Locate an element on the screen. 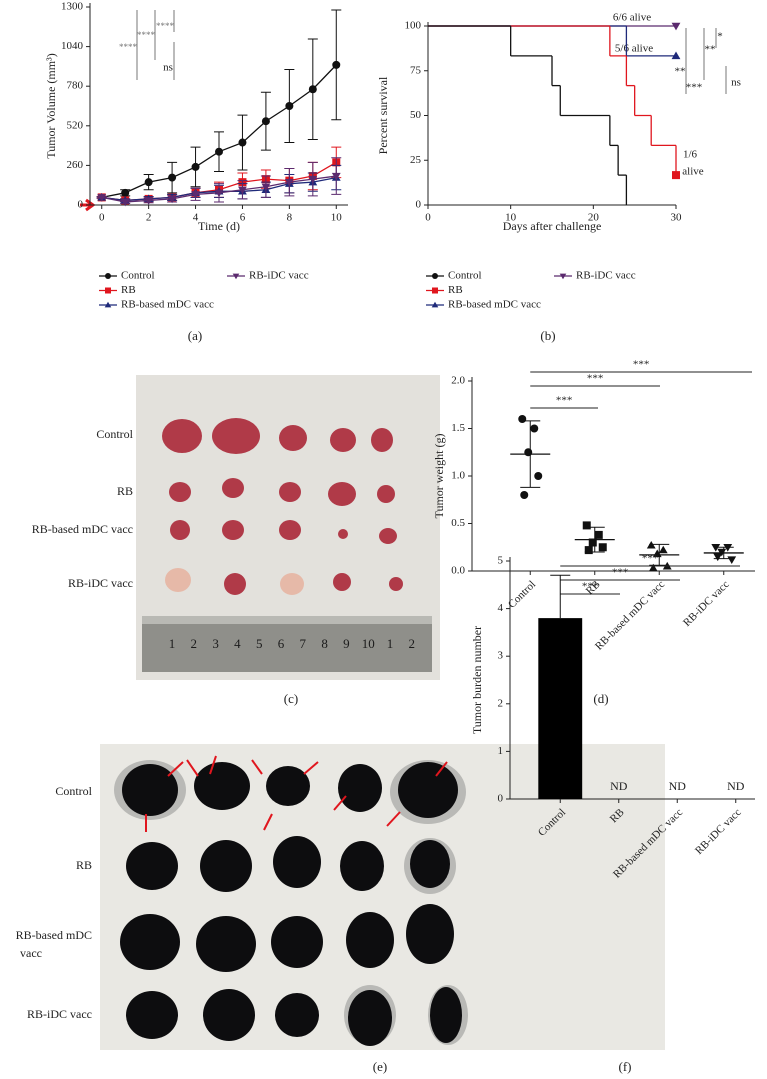 The image size is (767, 1079). panel-label: (a) is located at coordinates (195, 335).